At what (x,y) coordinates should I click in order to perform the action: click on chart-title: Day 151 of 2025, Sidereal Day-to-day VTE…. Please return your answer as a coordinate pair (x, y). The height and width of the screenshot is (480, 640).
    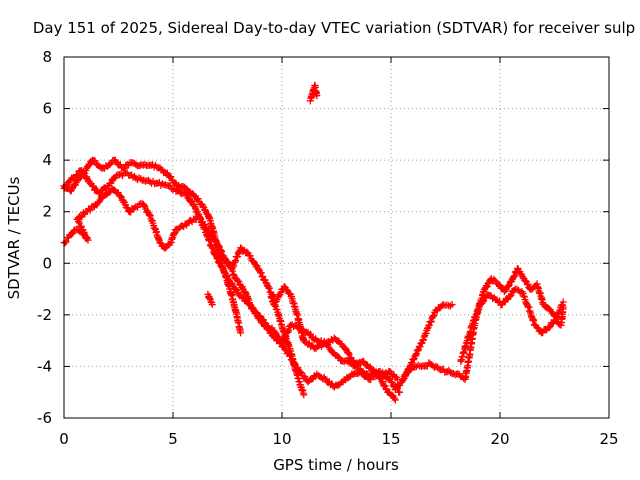
    Looking at the image, I should click on (334, 28).